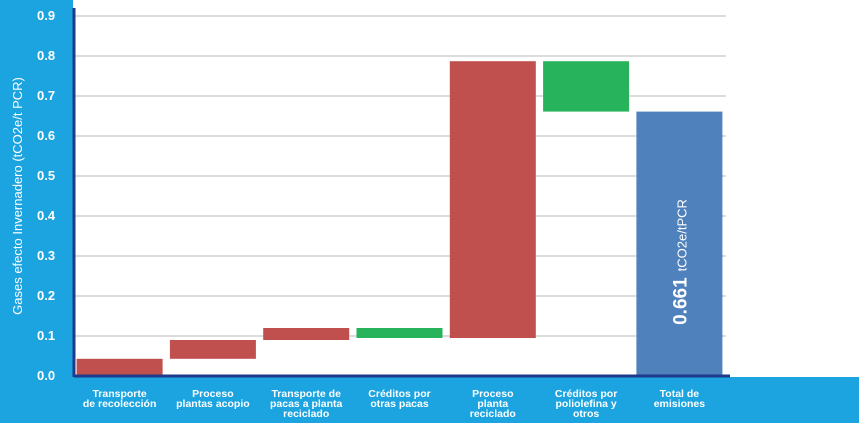 The height and width of the screenshot is (423, 859). I want to click on x-tick-label: Créditos por poliolefina y otros, so click(586, 404).